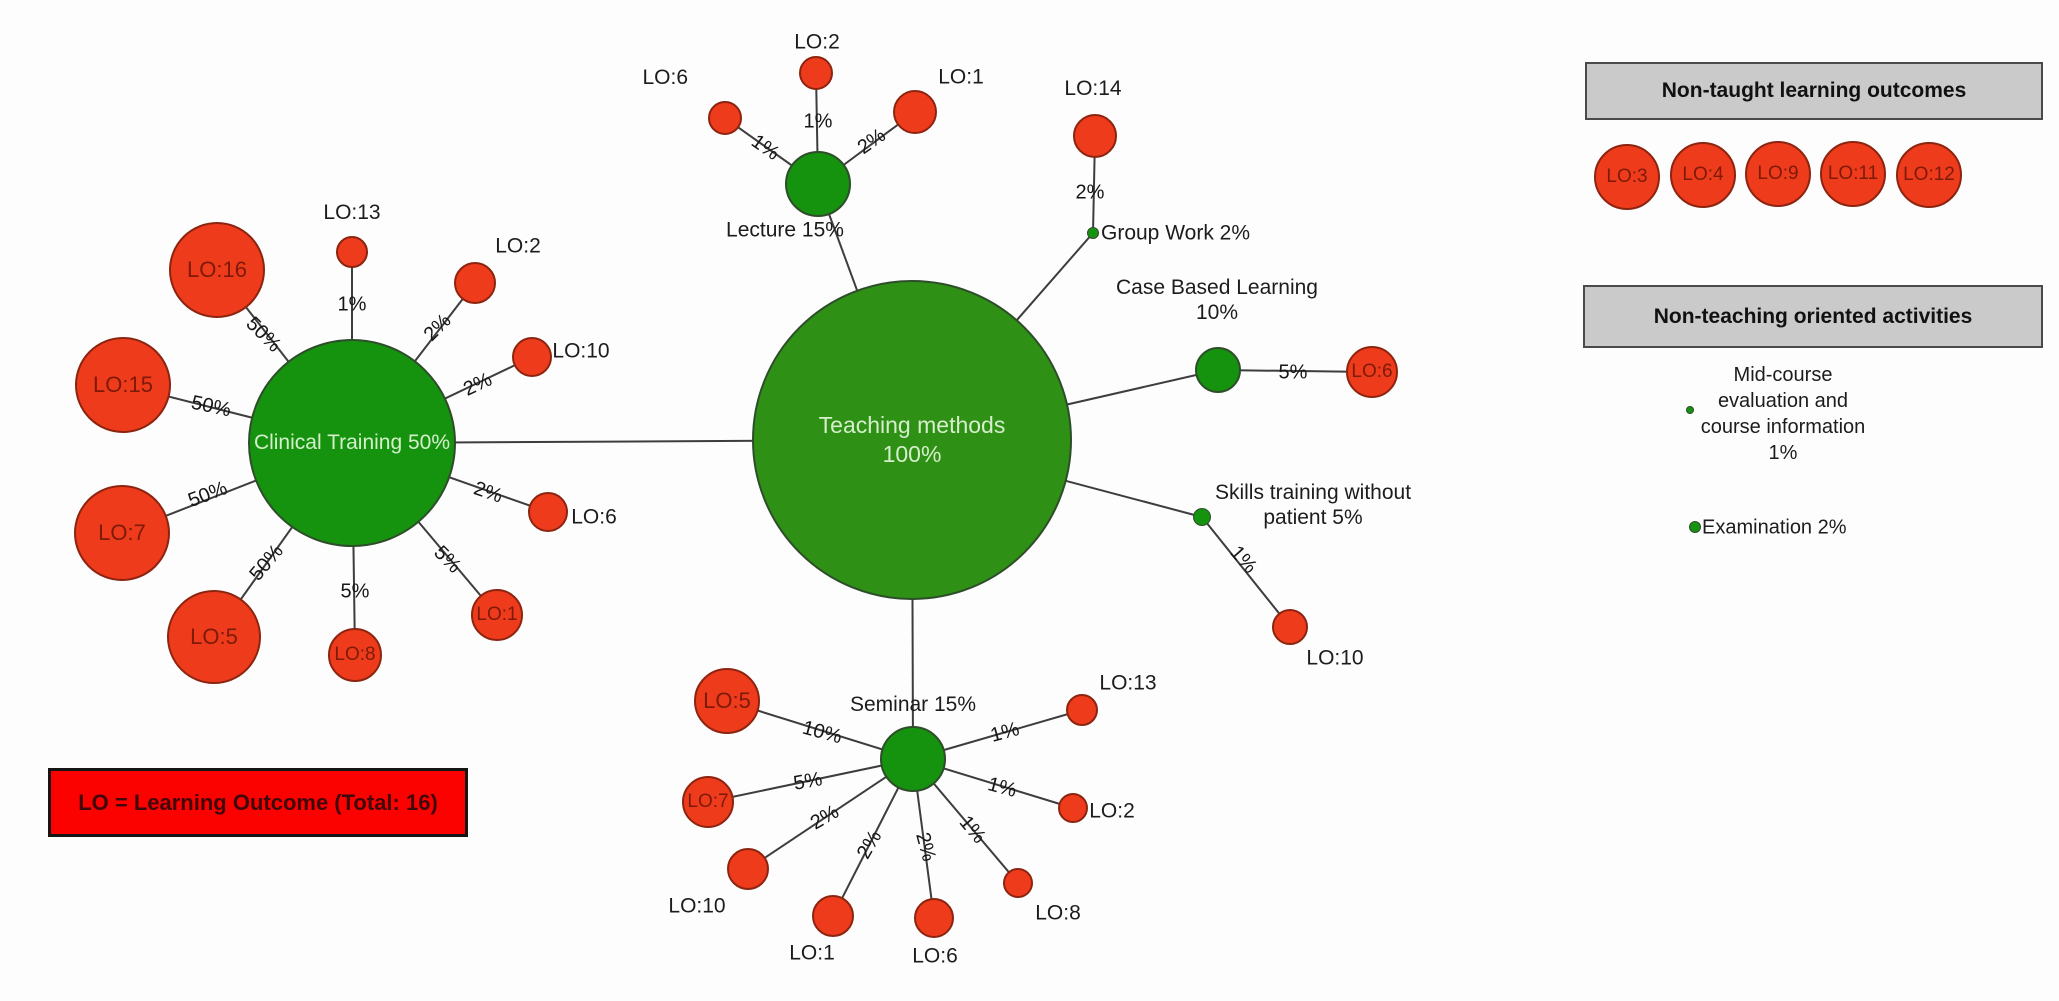 This screenshot has width=2059, height=1001. I want to click on legend-node-lo12: LO:12, so click(1929, 175).